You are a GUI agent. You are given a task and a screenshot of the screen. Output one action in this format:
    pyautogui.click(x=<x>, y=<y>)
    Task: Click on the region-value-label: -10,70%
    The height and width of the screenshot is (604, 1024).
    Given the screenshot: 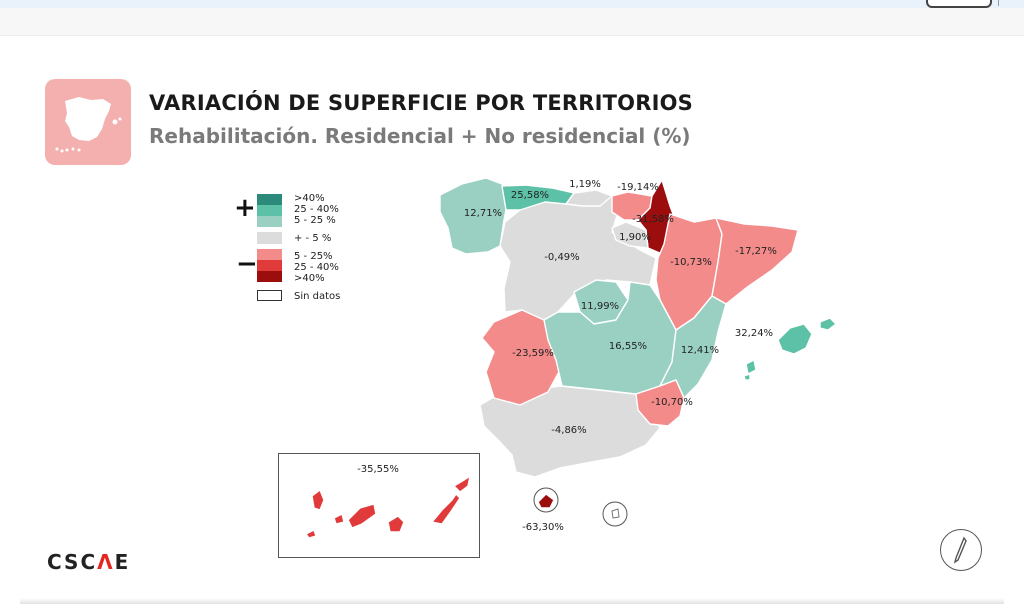 What is the action you would take?
    pyautogui.click(x=672, y=402)
    